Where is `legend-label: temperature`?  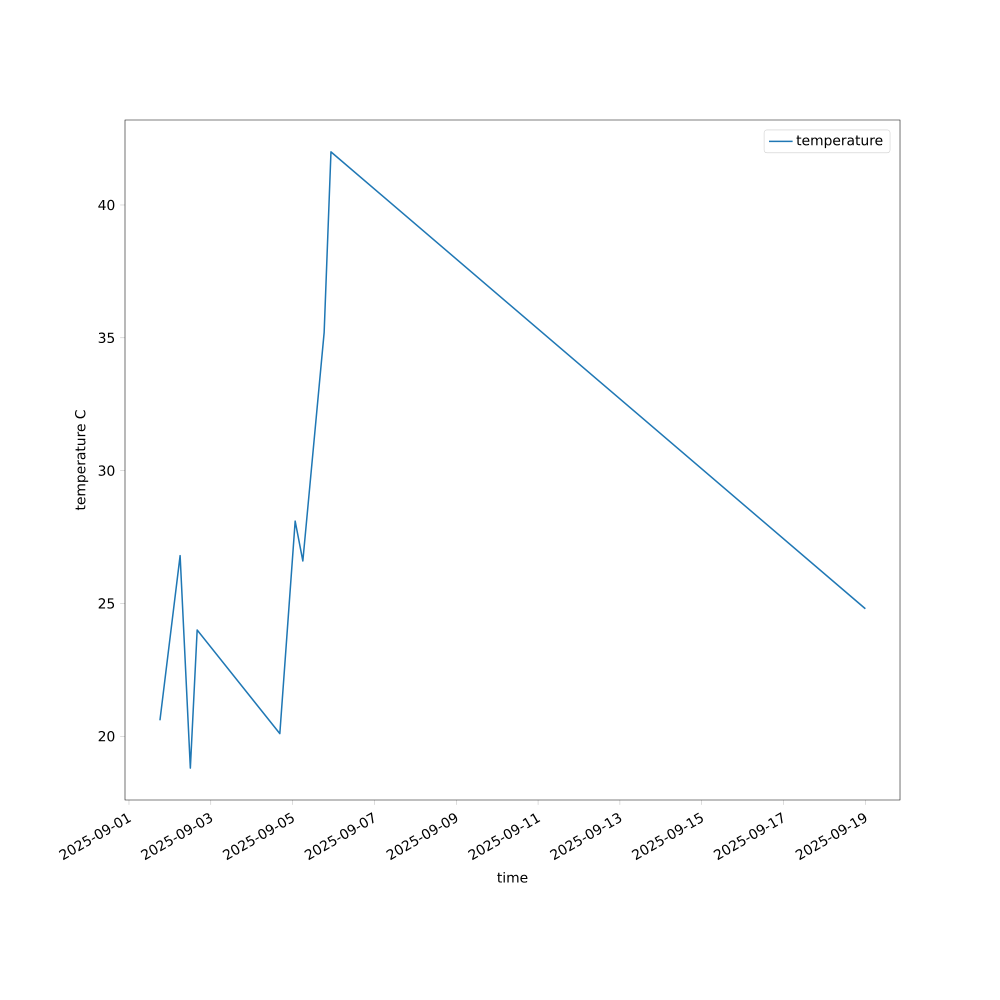 legend-label: temperature is located at coordinates (839, 141).